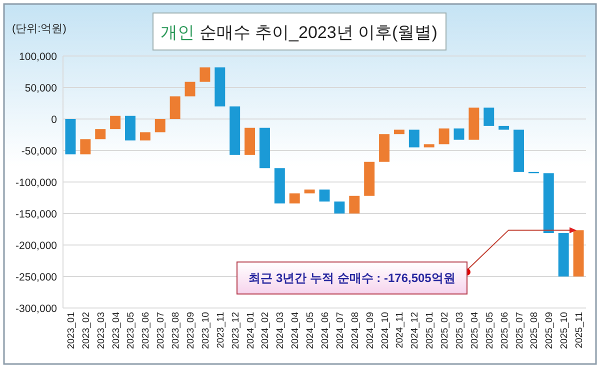 This screenshot has width=600, height=369. I want to click on x-tick-label: 2023_07, so click(161, 330).